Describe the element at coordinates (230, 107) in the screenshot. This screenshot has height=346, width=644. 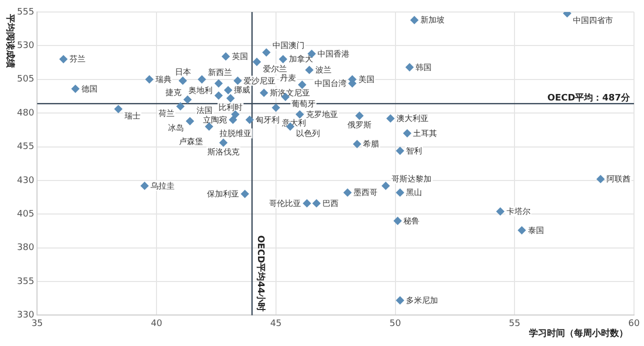
I see `annotation: 比利时` at that location.